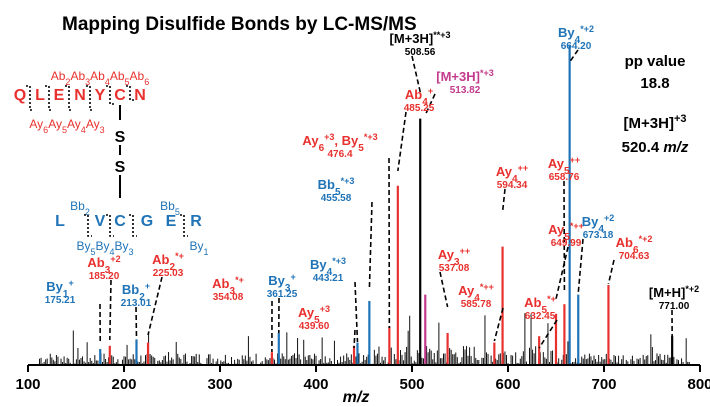 Image resolution: width=710 pixels, height=407 pixels. I want to click on peak-mz-label: 361.25, so click(282, 294).